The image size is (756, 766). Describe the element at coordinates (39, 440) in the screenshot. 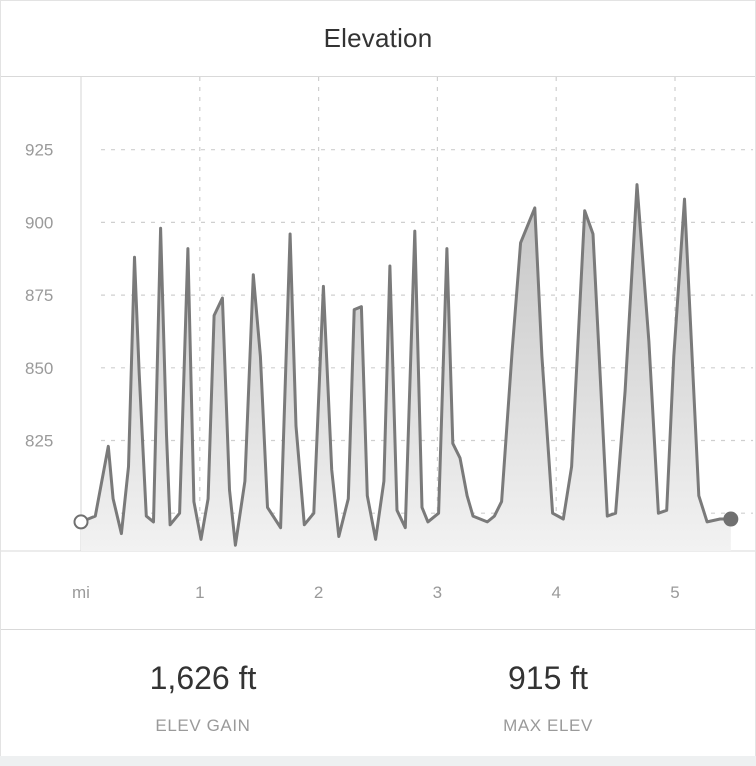

I see `y-tick-label: 825` at that location.